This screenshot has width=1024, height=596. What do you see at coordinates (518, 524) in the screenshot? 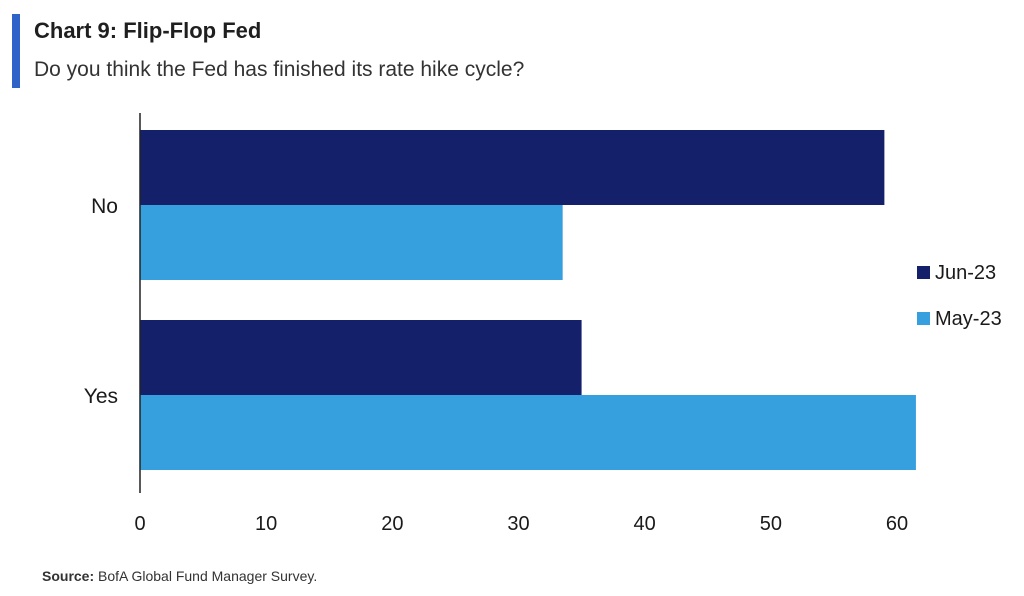
I see `x-tick-label: 30` at bounding box center [518, 524].